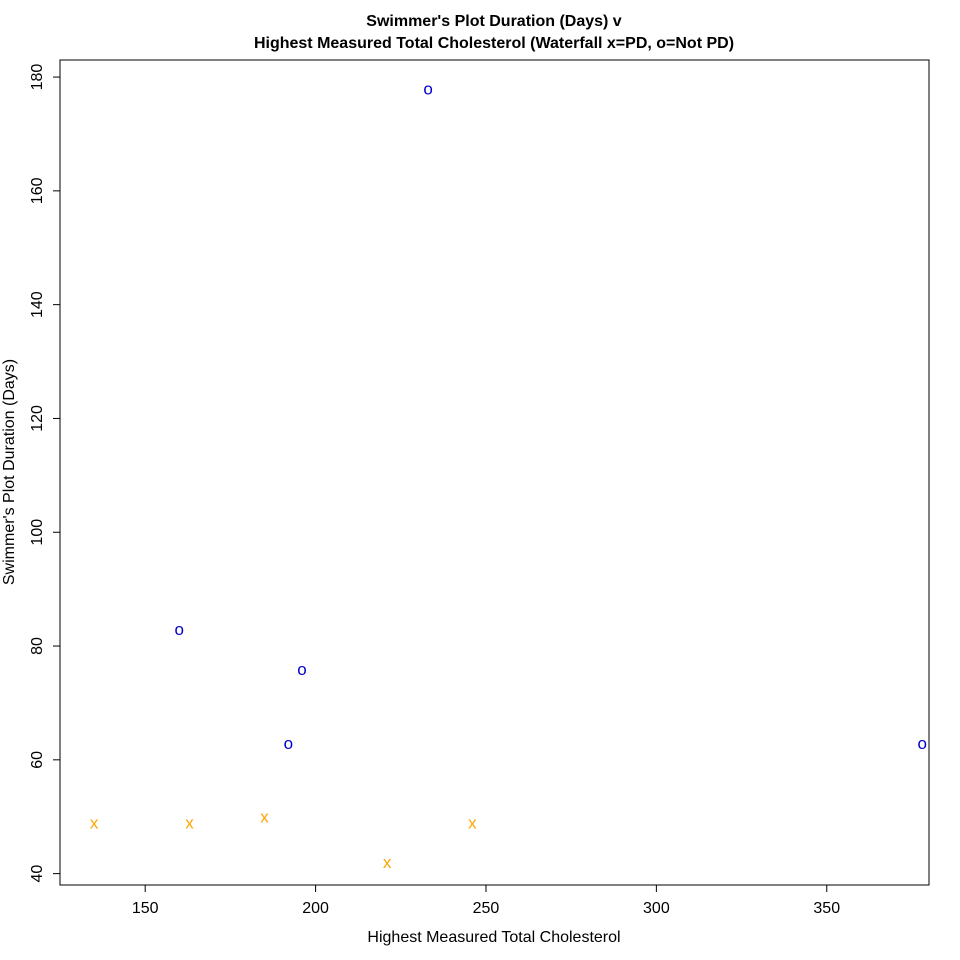  What do you see at coordinates (37, 77) in the screenshot?
I see `y-tick-label: 180` at bounding box center [37, 77].